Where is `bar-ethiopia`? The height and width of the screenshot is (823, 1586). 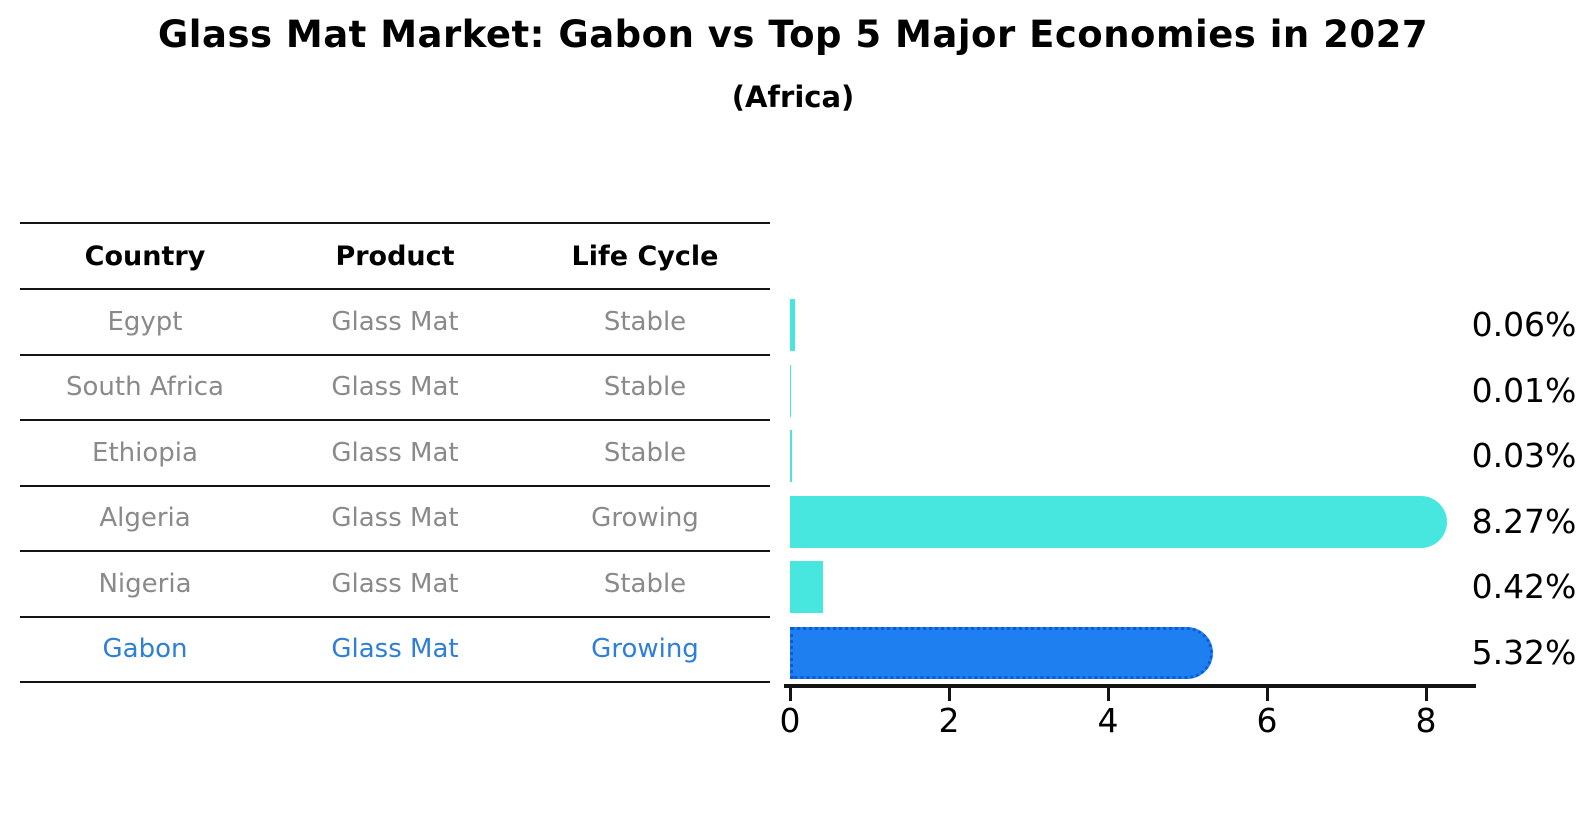 bar-ethiopia is located at coordinates (791, 456).